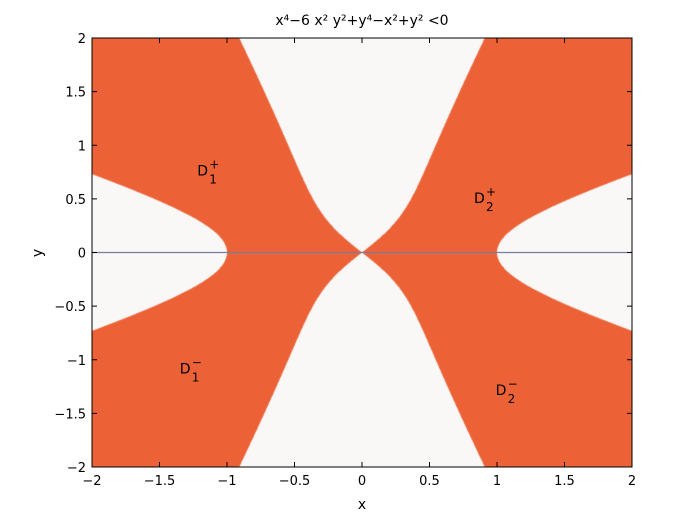 The height and width of the screenshot is (525, 700). I want to click on x-tick-label: 0.5, so click(429, 481).